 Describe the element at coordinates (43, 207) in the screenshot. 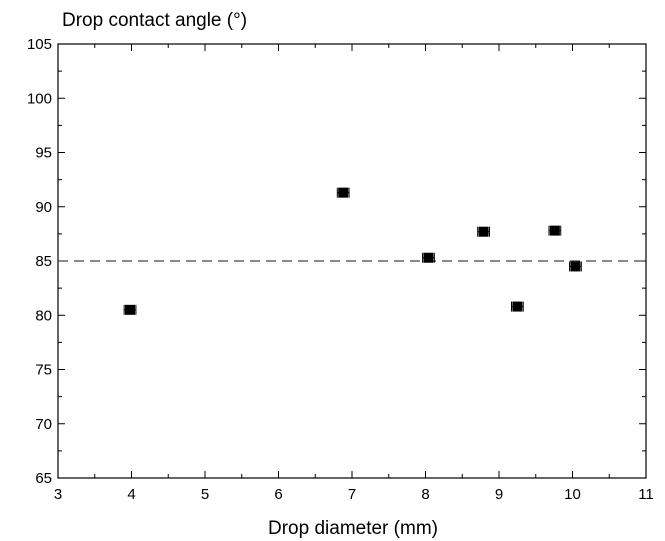

I see `y-tick-label: 90` at that location.